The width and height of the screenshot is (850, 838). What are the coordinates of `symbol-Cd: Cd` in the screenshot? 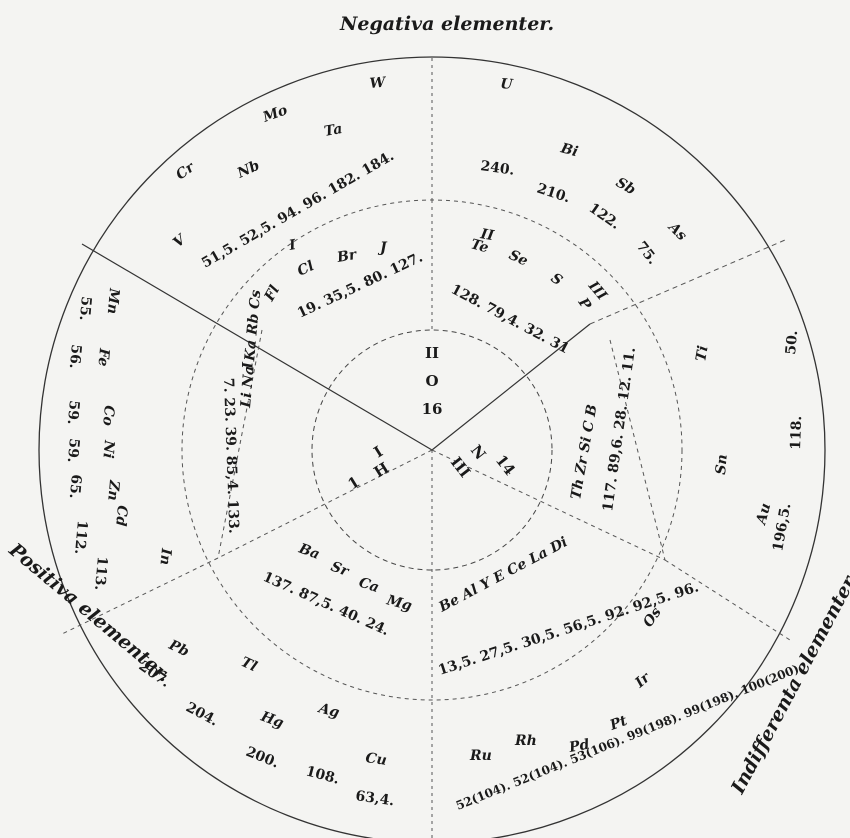 It's located at (121, 516).